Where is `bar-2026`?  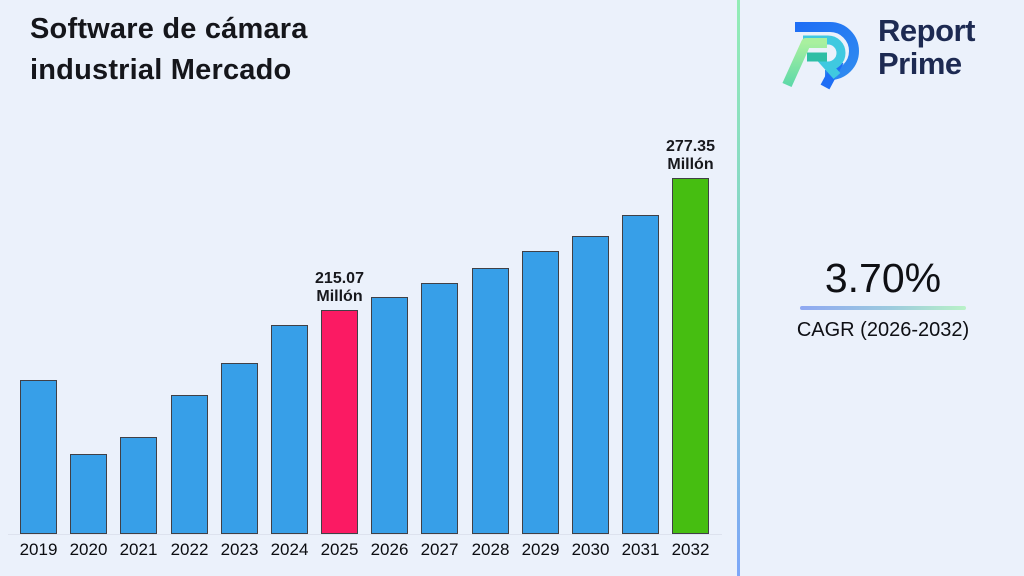 bar-2026 is located at coordinates (389, 415).